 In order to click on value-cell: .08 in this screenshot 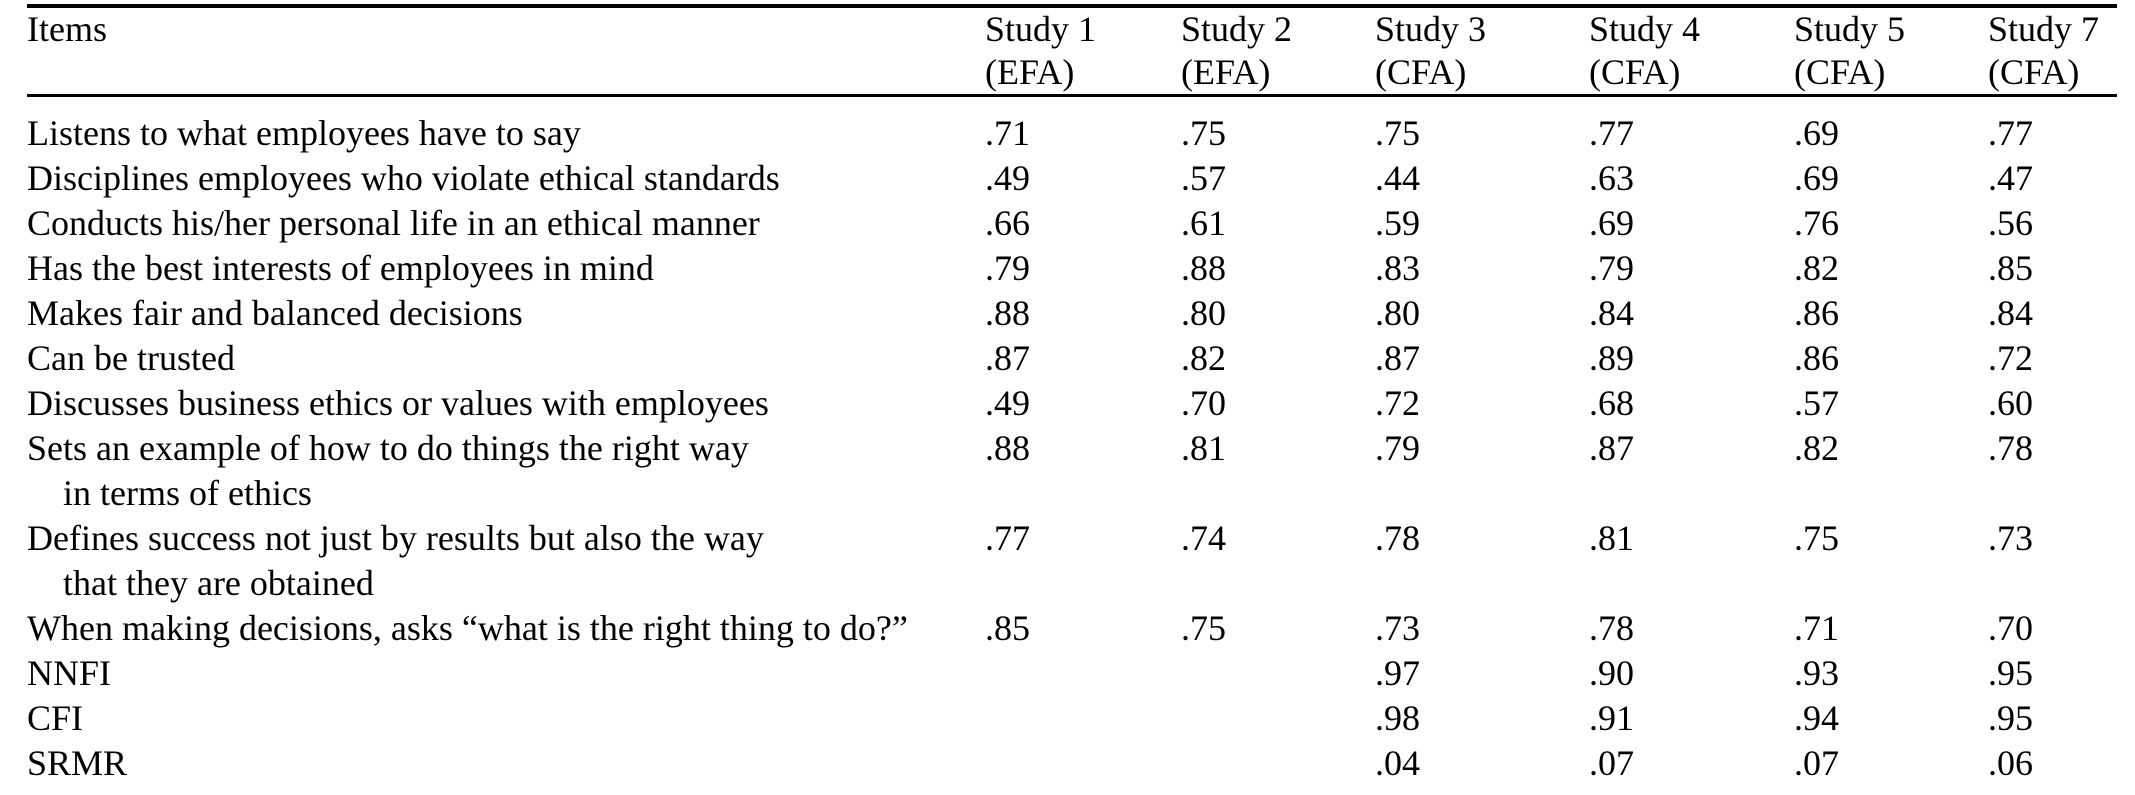, I will do `click(1691, 790)`.